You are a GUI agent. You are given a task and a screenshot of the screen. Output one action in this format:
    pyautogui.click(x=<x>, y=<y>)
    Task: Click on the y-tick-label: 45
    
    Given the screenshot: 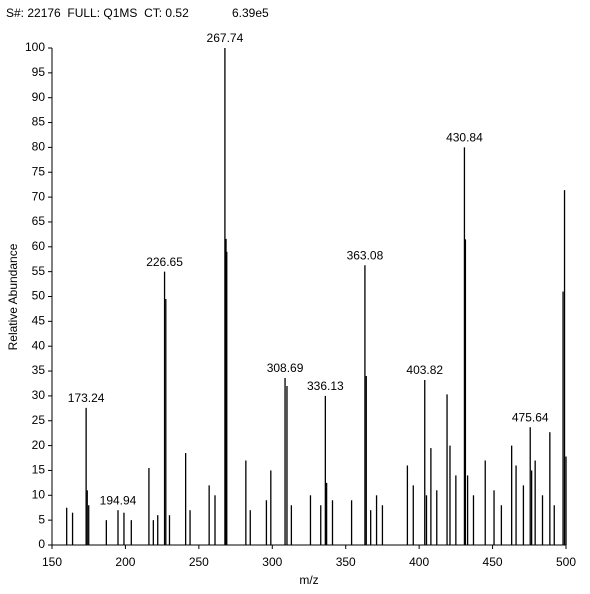 What is the action you would take?
    pyautogui.click(x=39, y=321)
    